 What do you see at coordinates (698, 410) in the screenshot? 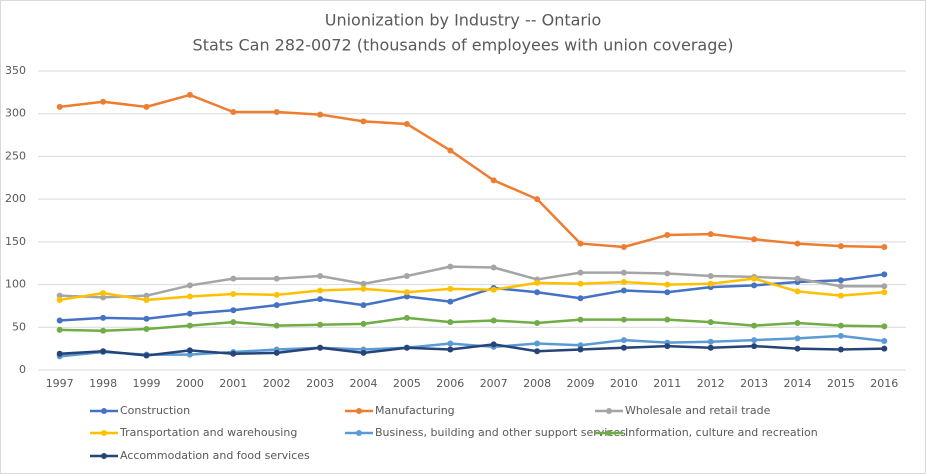
I see `legend-label: Wholesale and retail trade` at bounding box center [698, 410].